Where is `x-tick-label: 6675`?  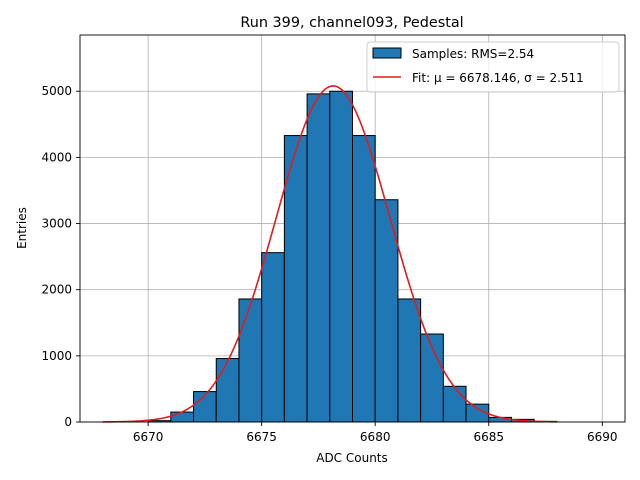 x-tick-label: 6675 is located at coordinates (261, 437).